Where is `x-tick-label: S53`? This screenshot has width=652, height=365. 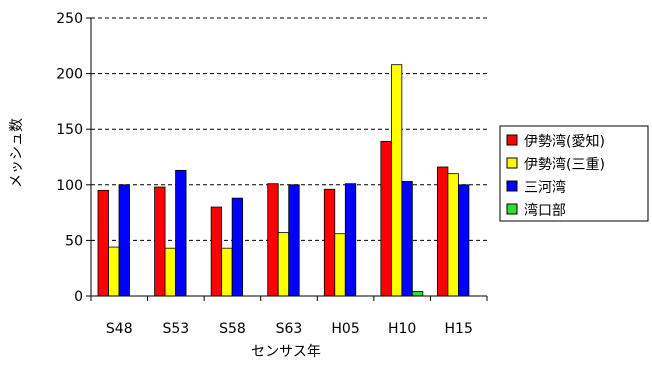 x-tick-label: S53 is located at coordinates (176, 329).